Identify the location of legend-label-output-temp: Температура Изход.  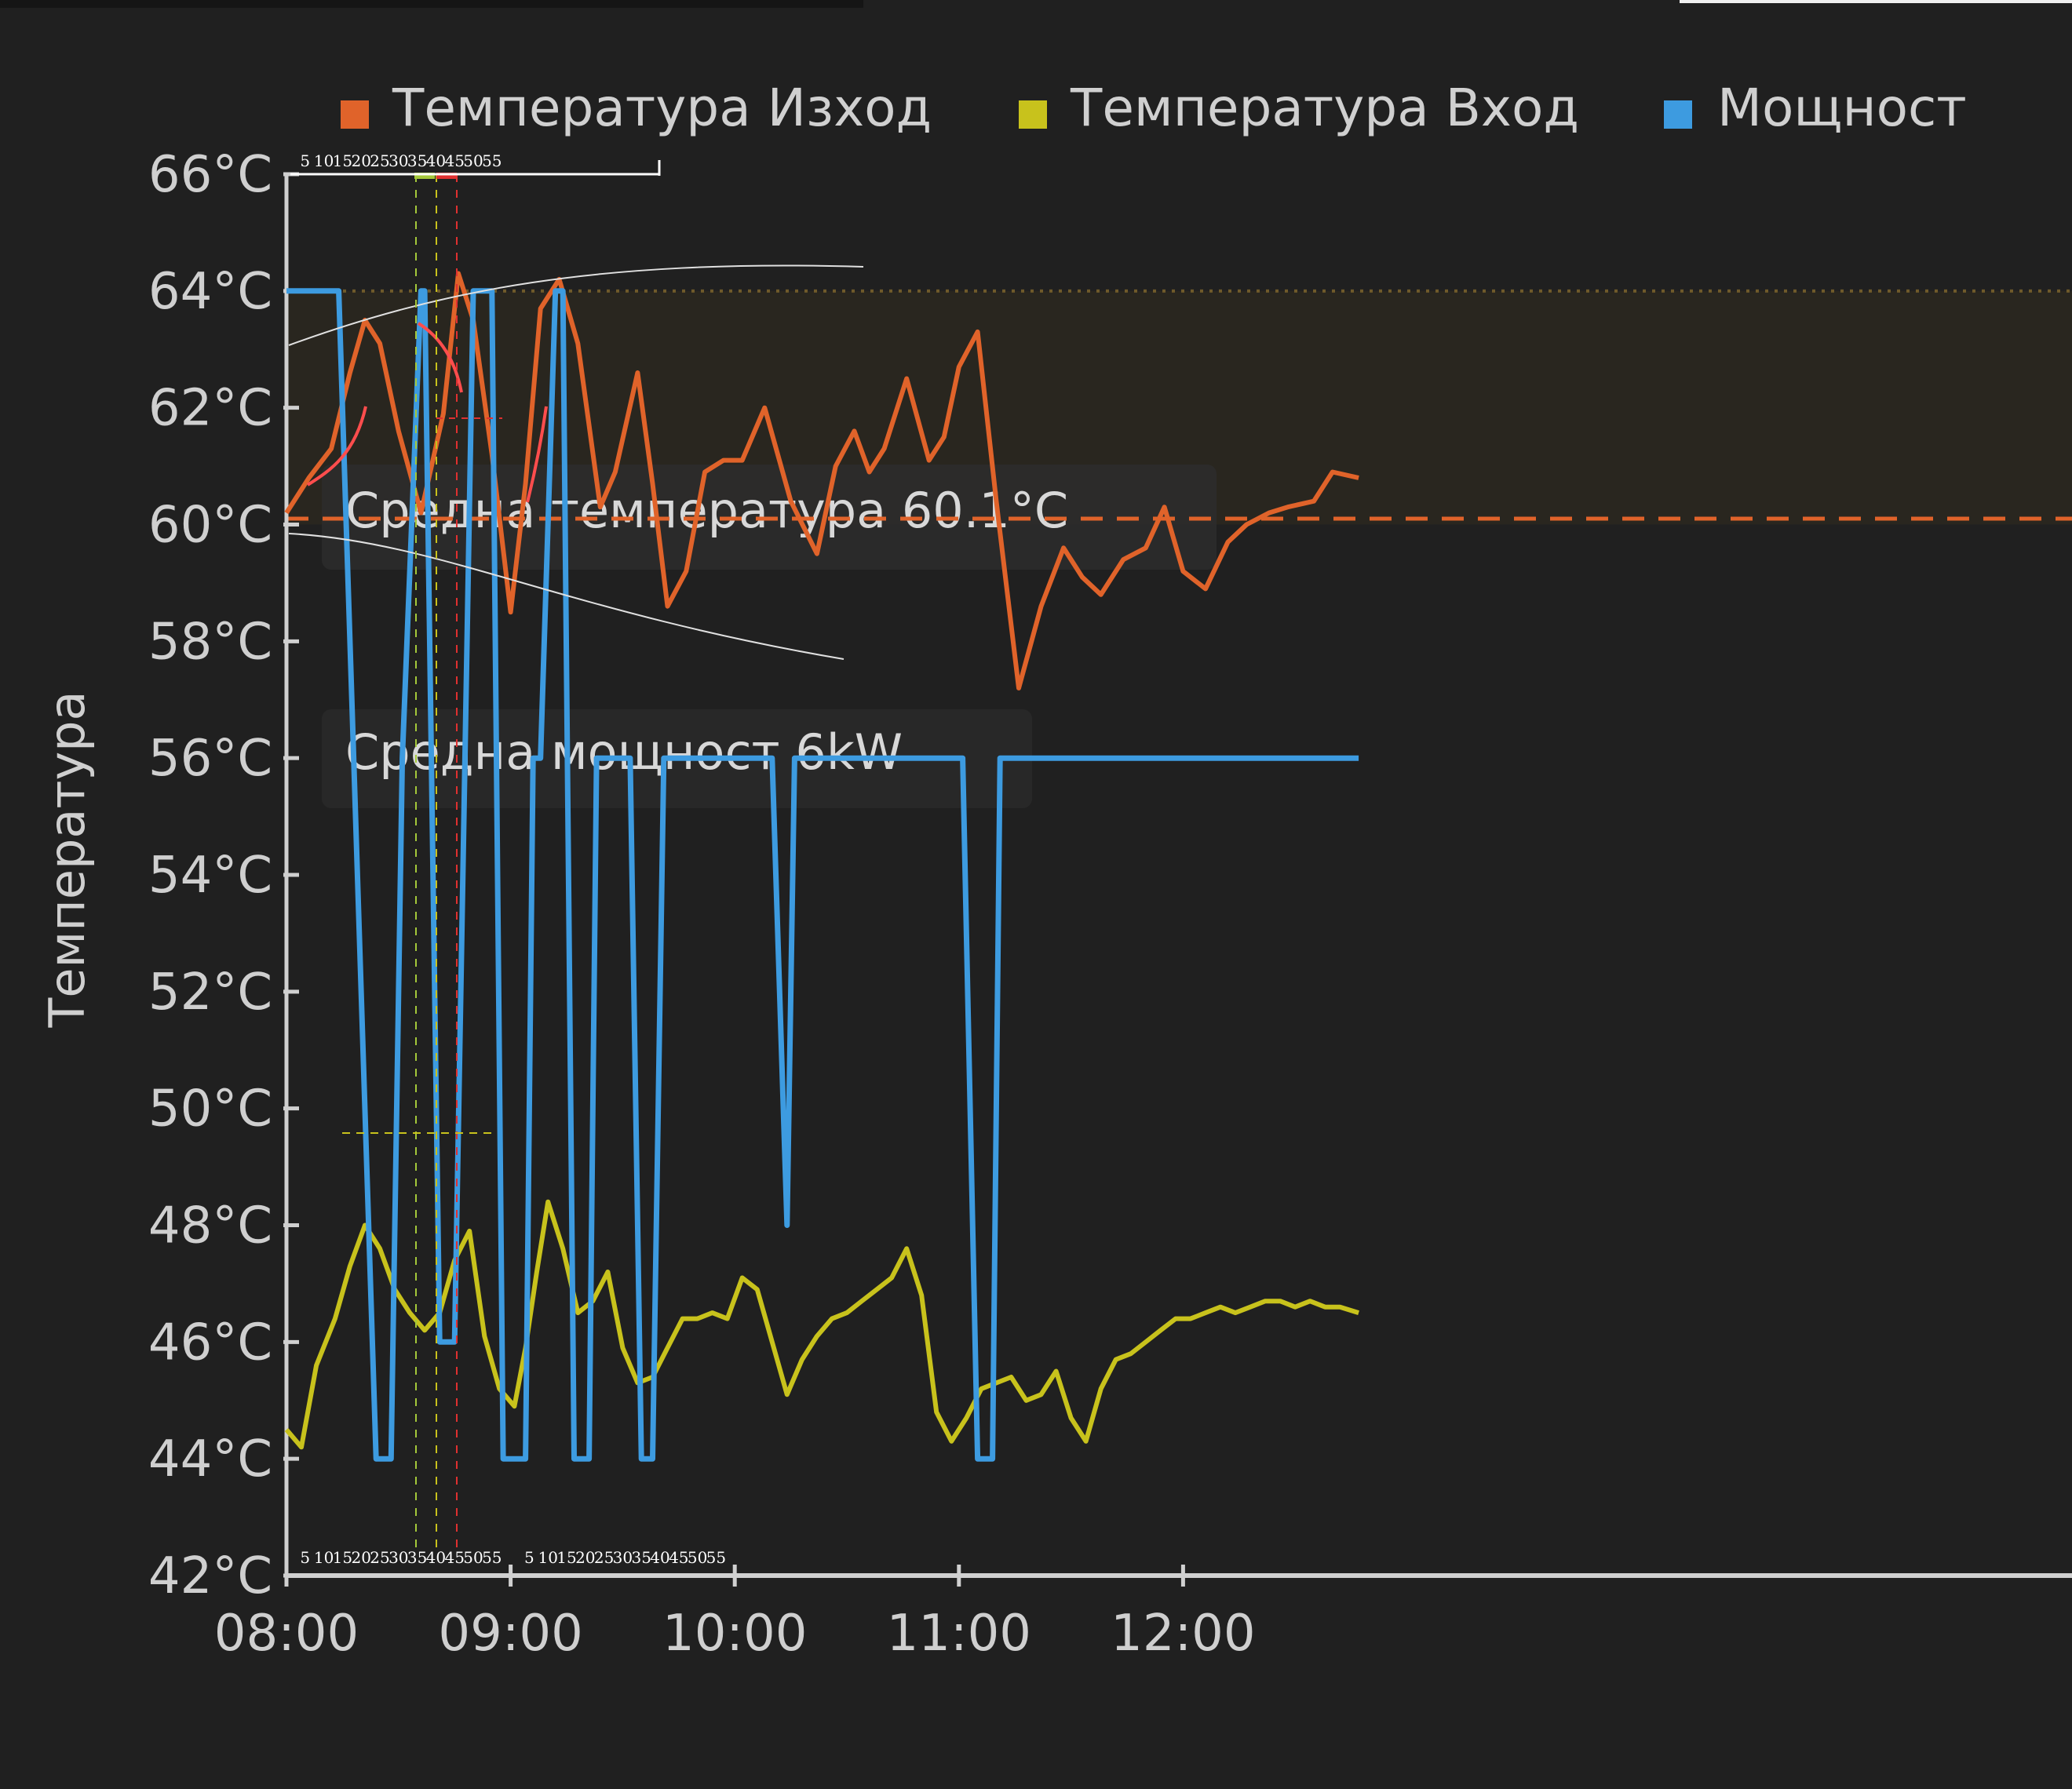
(662, 108).